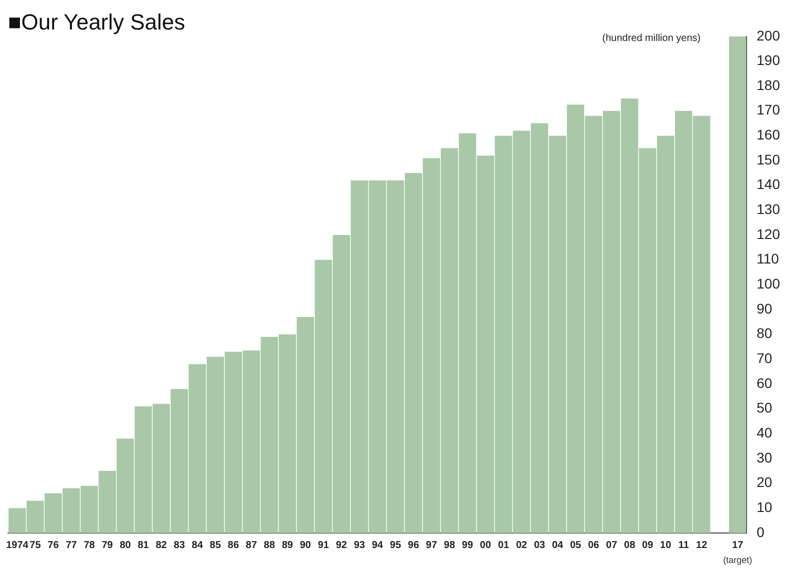 Image resolution: width=790 pixels, height=569 pixels. I want to click on x-tick-label: 04, so click(558, 545).